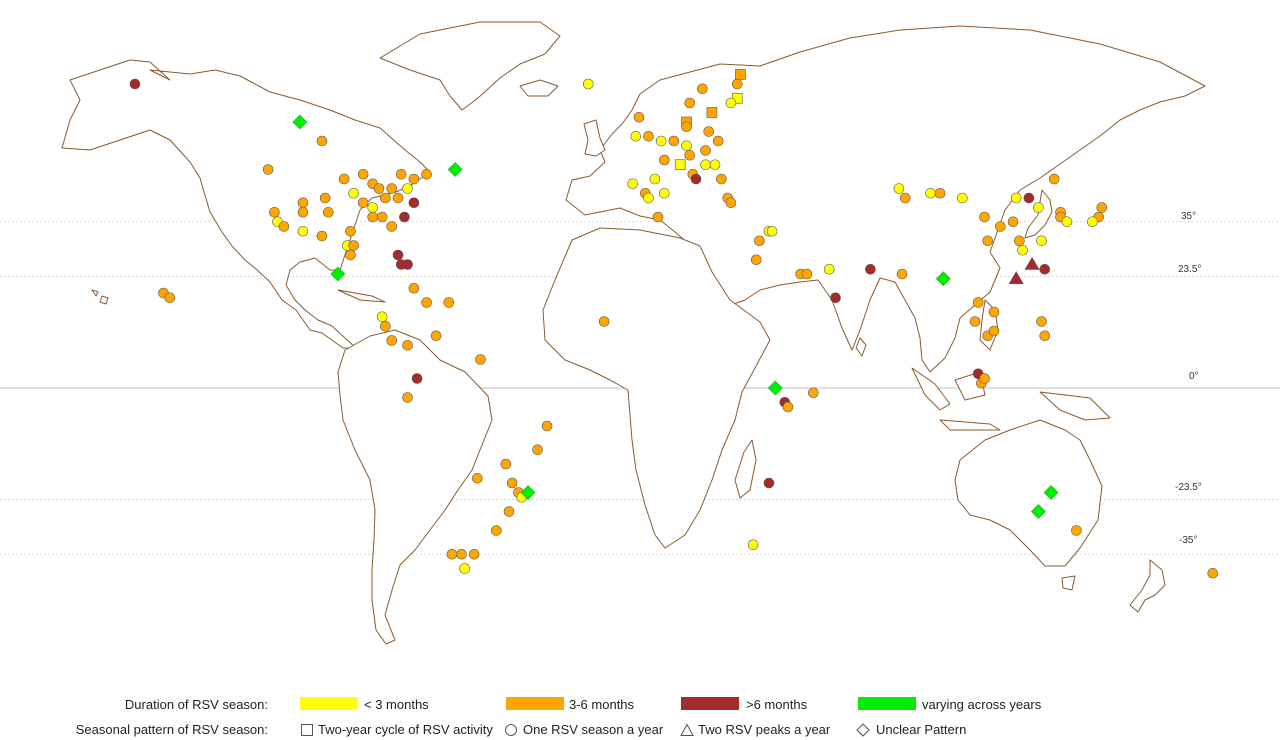 This screenshot has height=740, width=1280. I want to click on lat-label-23-5: 23.5°, so click(1190, 269).